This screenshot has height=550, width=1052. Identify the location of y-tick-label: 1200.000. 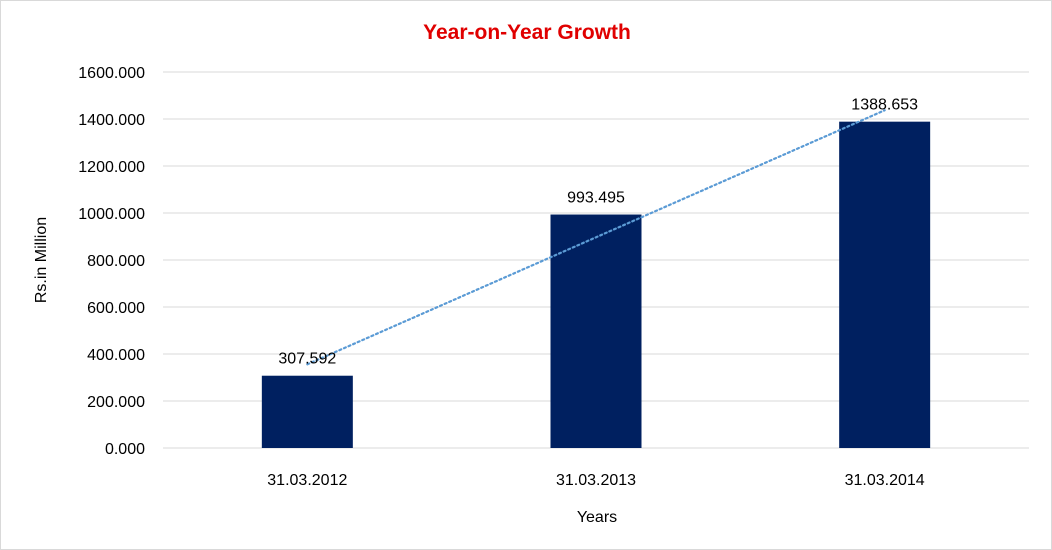
(111, 167).